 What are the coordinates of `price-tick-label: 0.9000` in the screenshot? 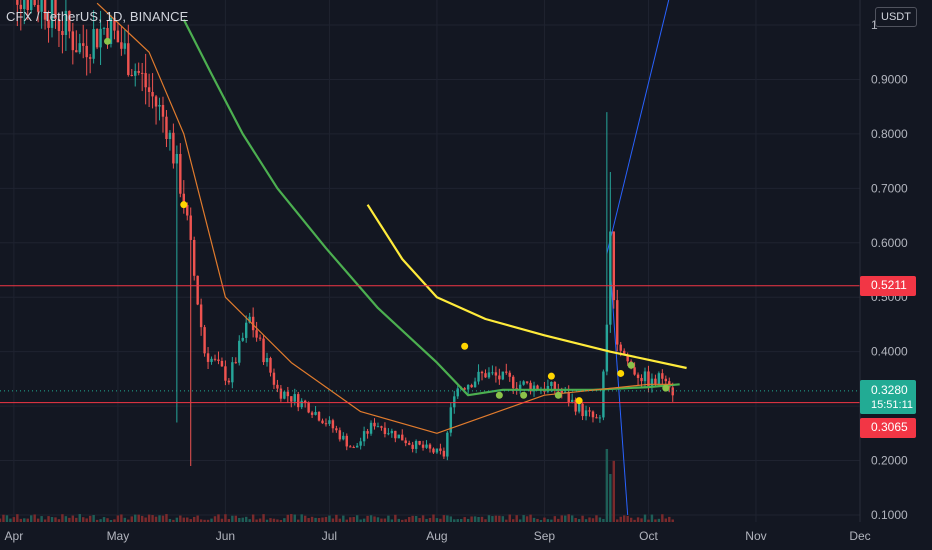 It's located at (889, 79).